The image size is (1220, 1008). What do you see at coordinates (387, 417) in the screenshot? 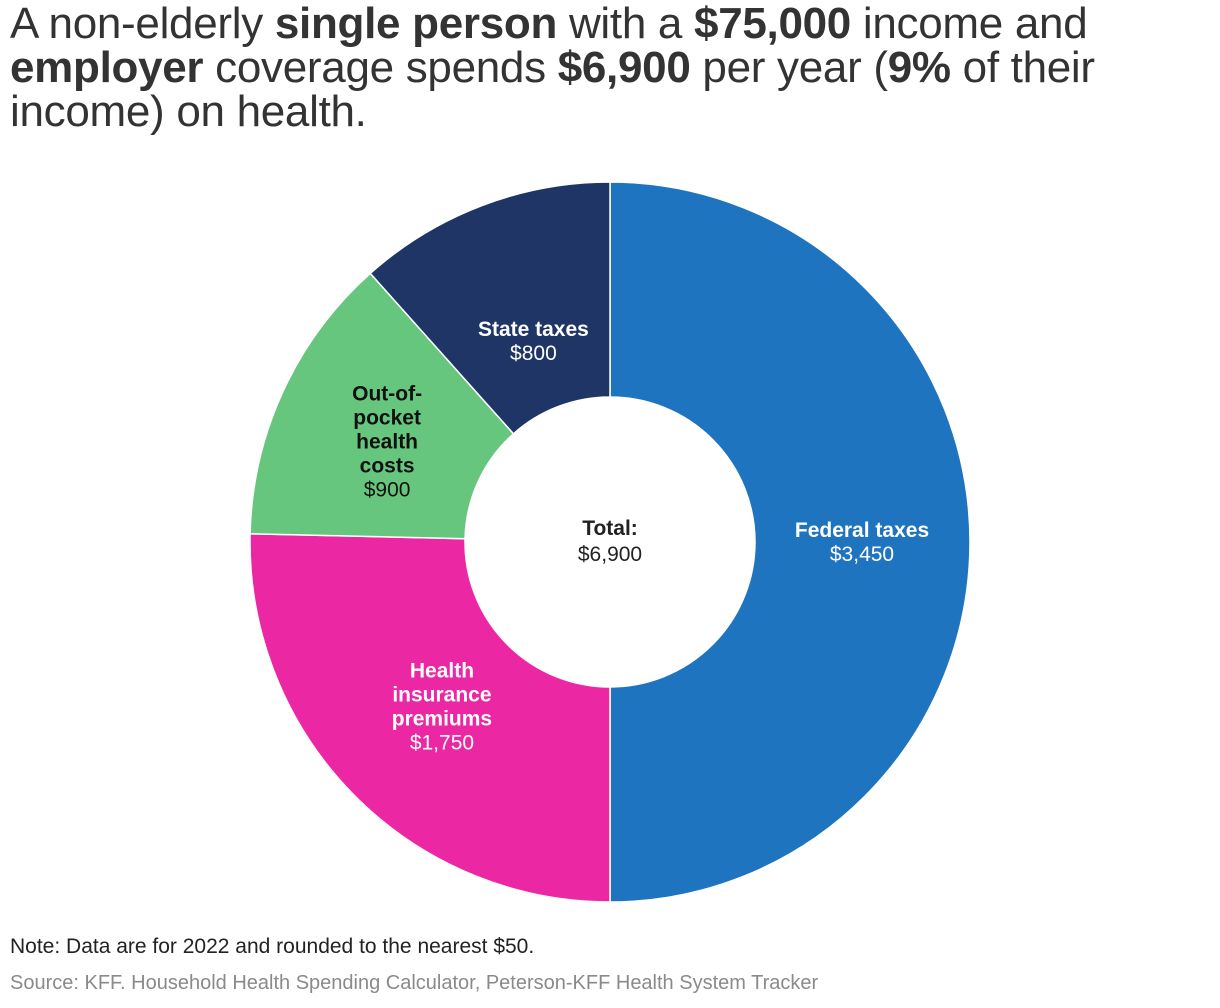
I see `slice-label-name: pocket` at bounding box center [387, 417].